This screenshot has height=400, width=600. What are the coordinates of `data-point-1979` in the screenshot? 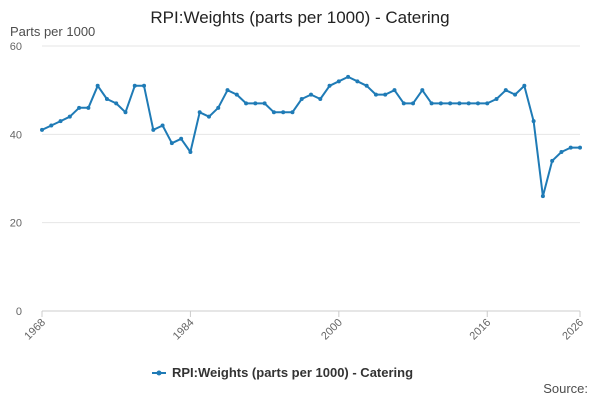 It's located at (144, 85).